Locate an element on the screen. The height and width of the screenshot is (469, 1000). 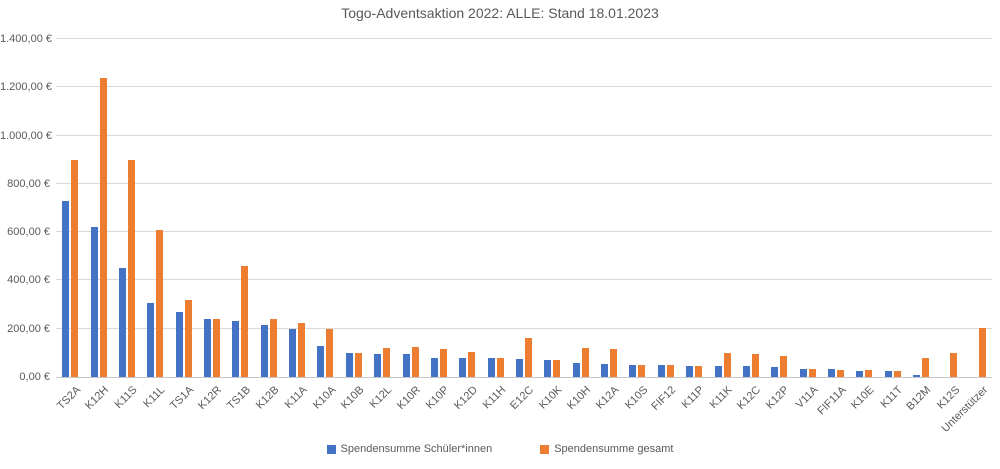
x-category-label: K12D is located at coordinates (465, 398).